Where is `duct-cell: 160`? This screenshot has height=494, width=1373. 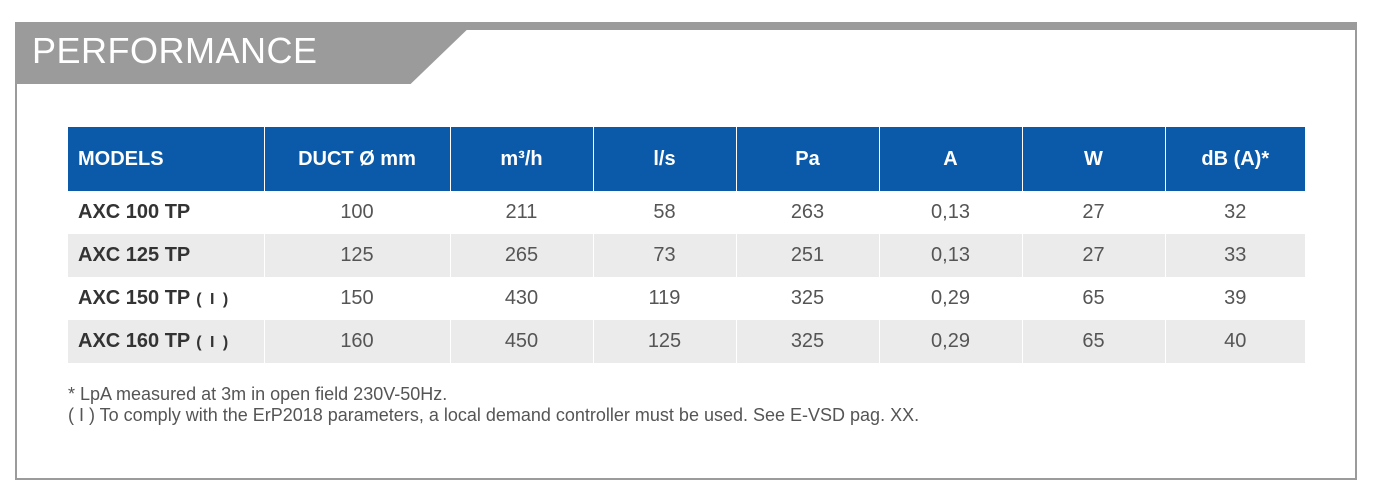
duct-cell: 160 is located at coordinates (356, 341).